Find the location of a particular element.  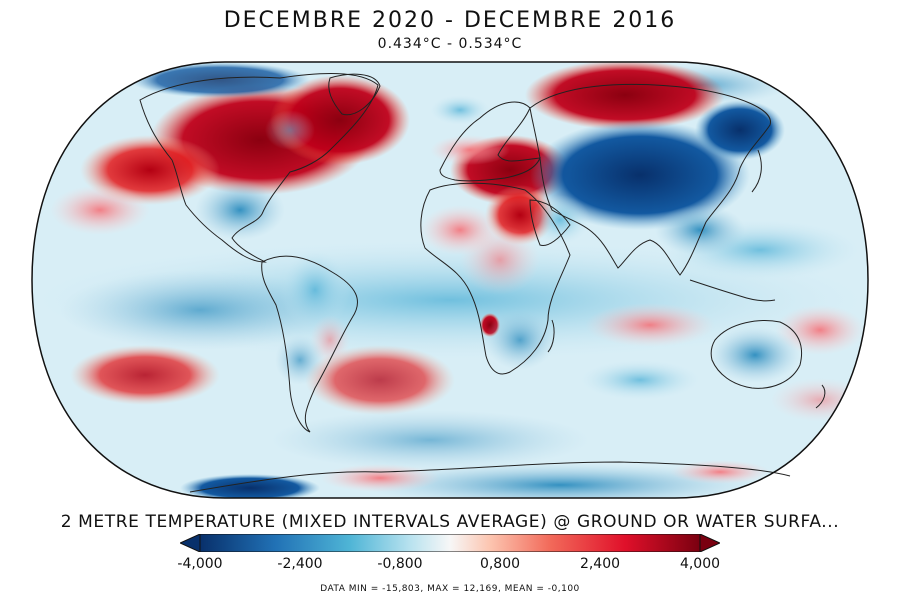

madagascar-outline is located at coordinates (551, 336).